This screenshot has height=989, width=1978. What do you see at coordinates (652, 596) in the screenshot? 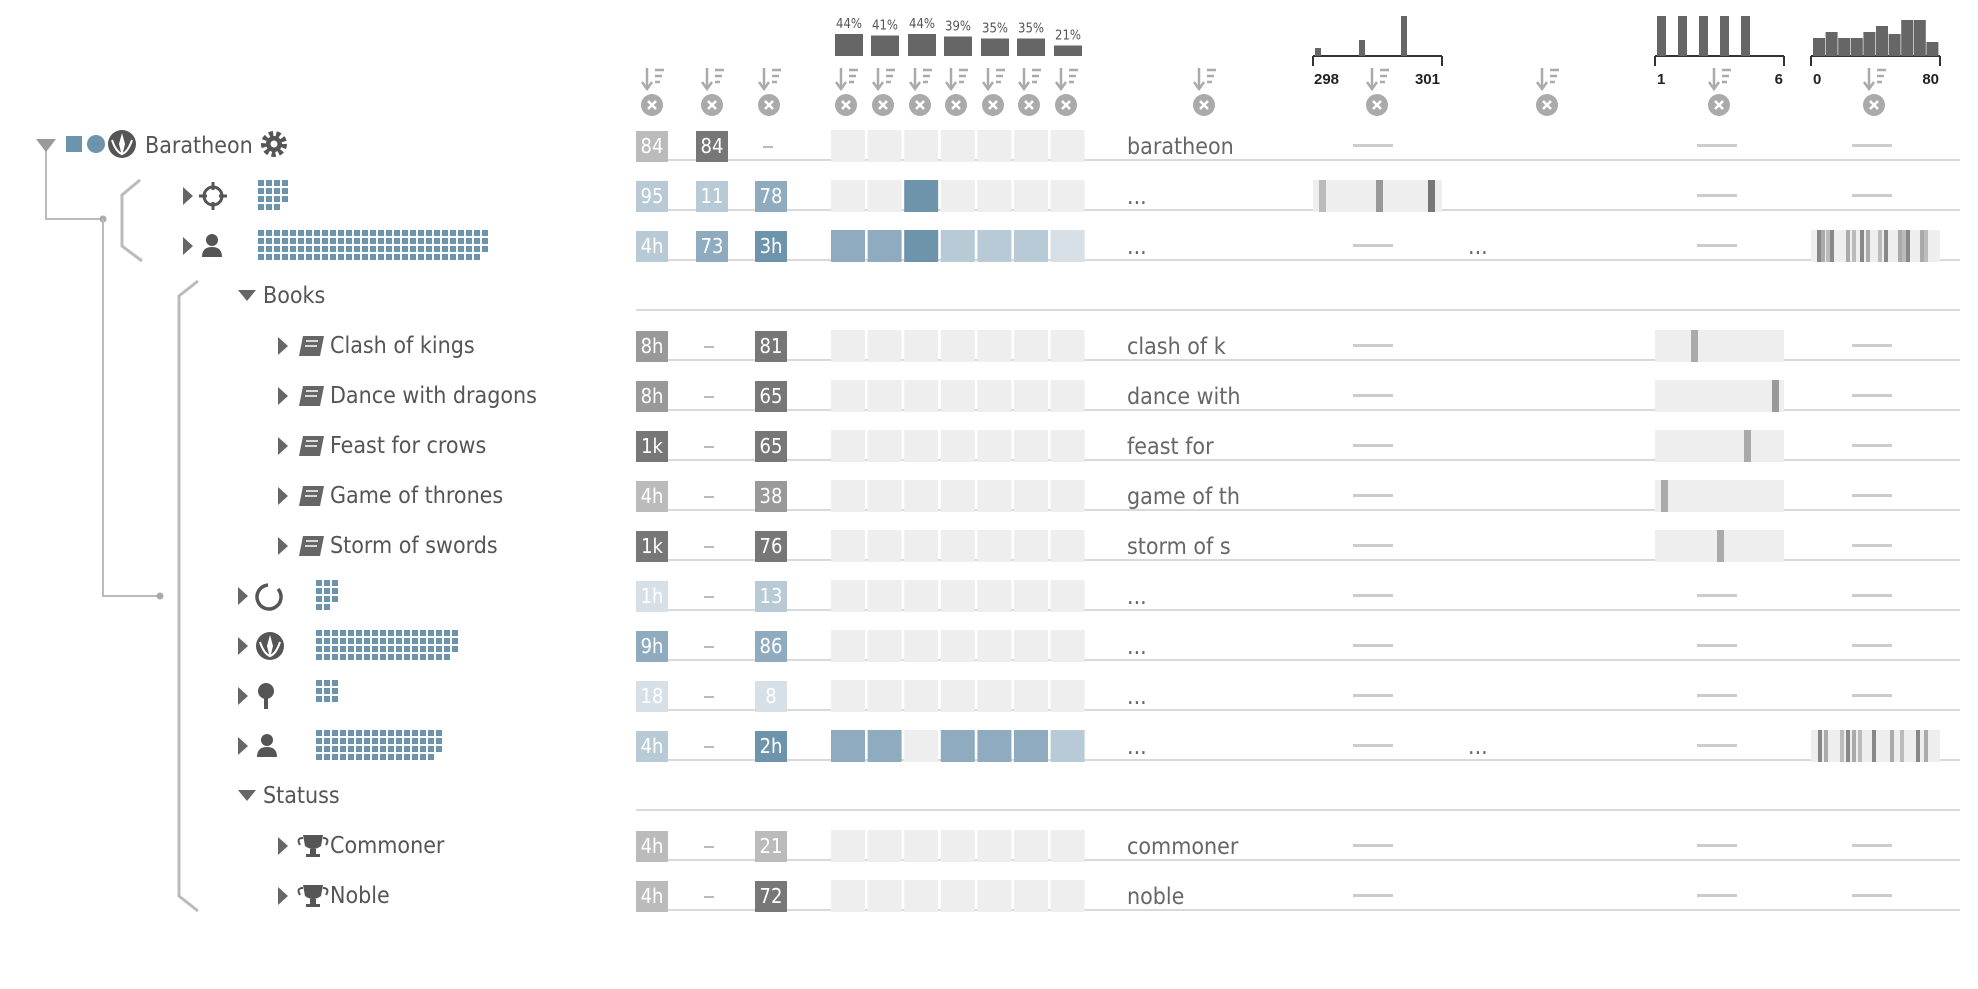
I see `value-cell: 1h` at bounding box center [652, 596].